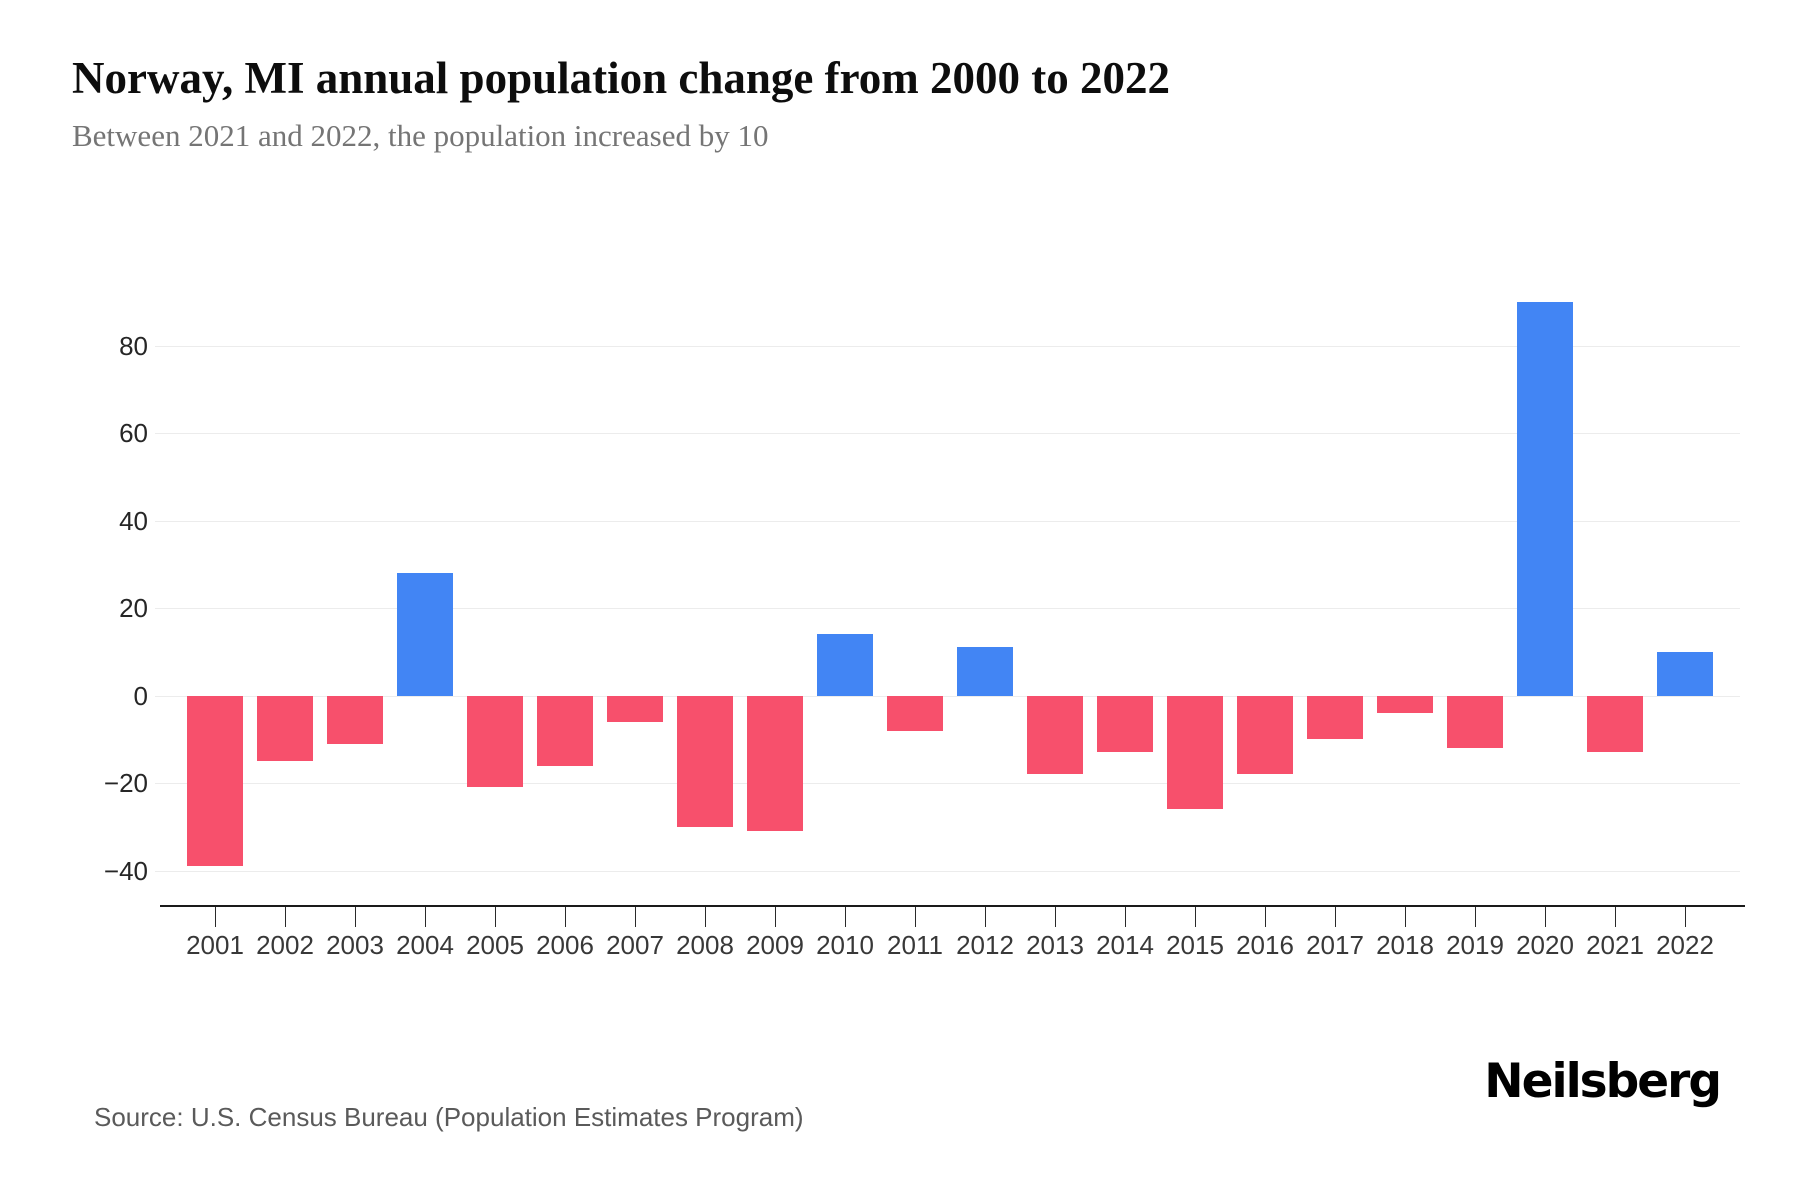  What do you see at coordinates (1265, 735) in the screenshot?
I see `bar-2016` at bounding box center [1265, 735].